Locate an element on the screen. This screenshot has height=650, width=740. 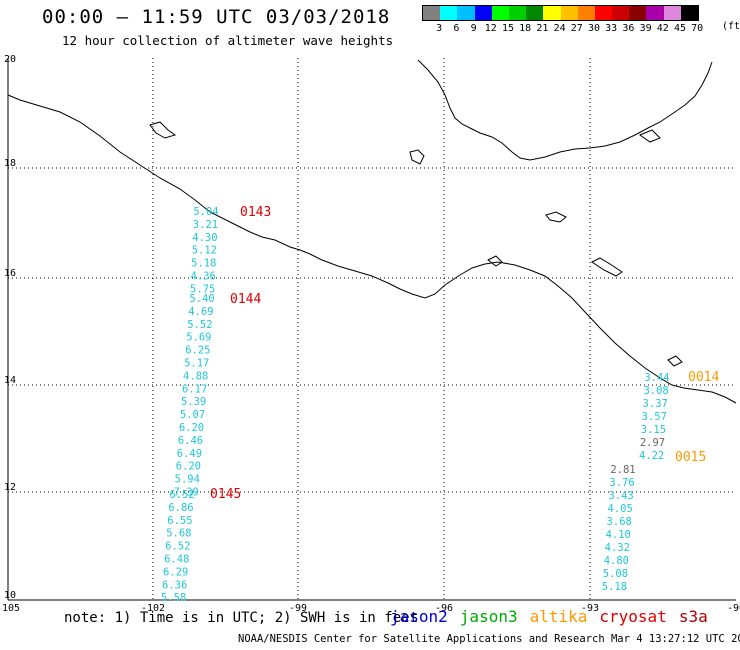
wave-height-value: 6.17 is located at coordinates (194, 389).